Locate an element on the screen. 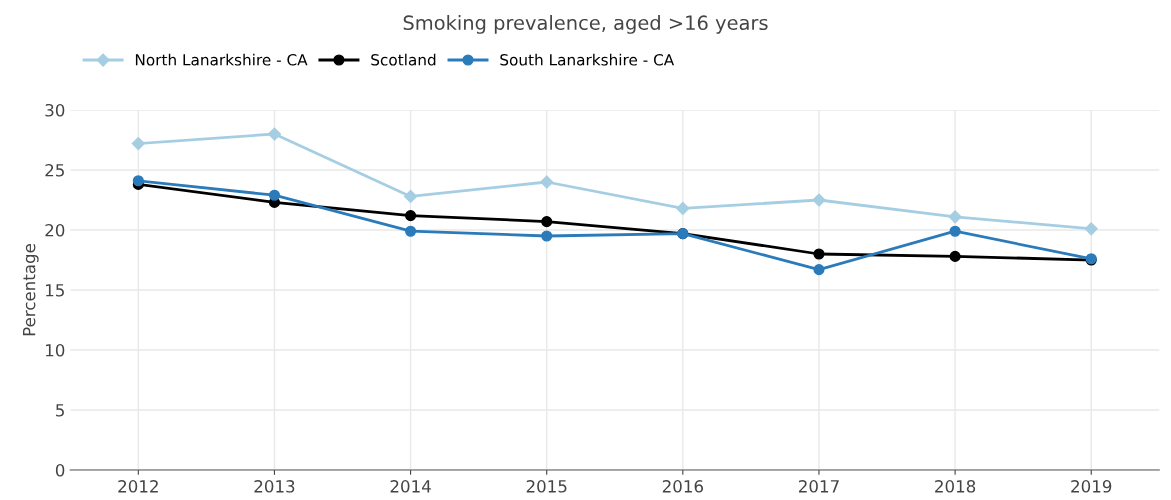 This screenshot has height=500, width=1171. y-tick-label: 10 is located at coordinates (55, 350).